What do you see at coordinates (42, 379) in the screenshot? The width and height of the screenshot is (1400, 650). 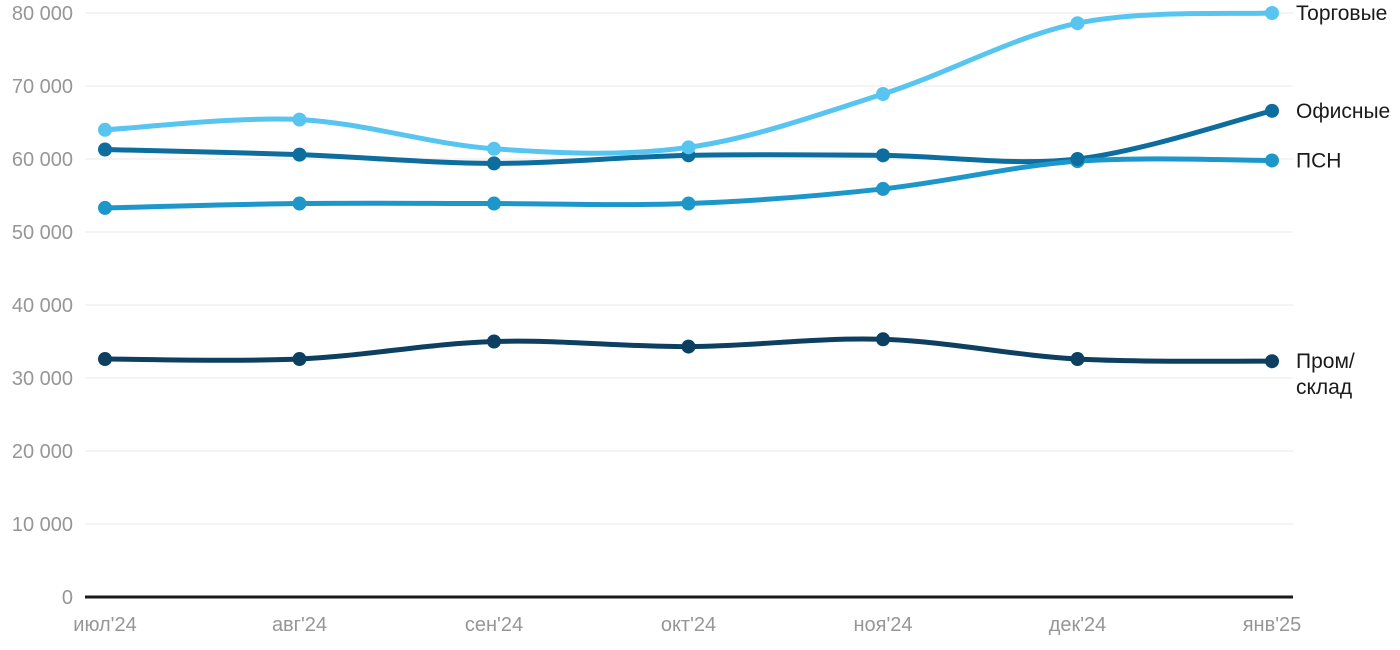 I see `y-axis-tick-label: 30 000` at bounding box center [42, 379].